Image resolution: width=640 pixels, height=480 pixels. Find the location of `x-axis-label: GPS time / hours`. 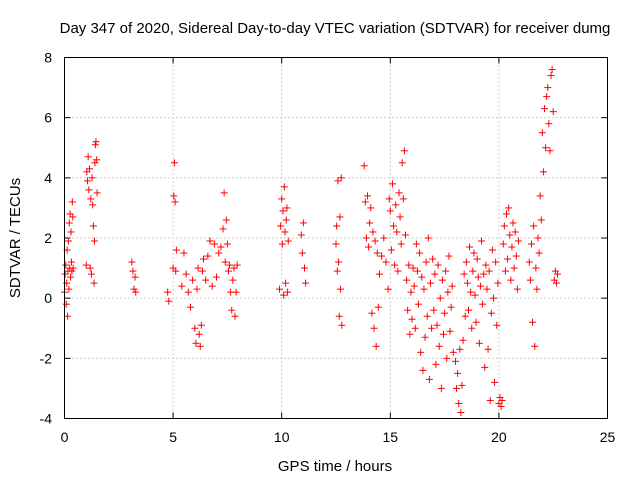

x-axis-label: GPS time / hours is located at coordinates (335, 466).